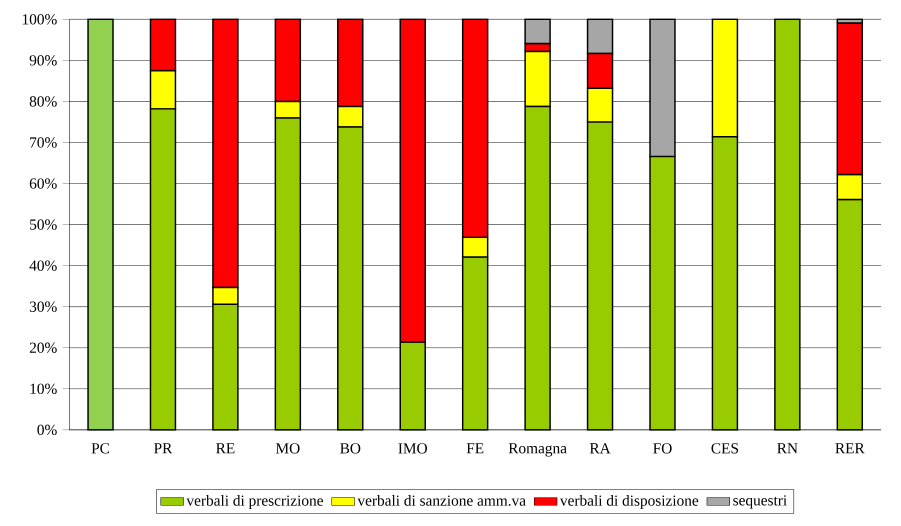 The height and width of the screenshot is (526, 901). What do you see at coordinates (43, 183) in the screenshot?
I see `y-tick-label: 60%` at bounding box center [43, 183].